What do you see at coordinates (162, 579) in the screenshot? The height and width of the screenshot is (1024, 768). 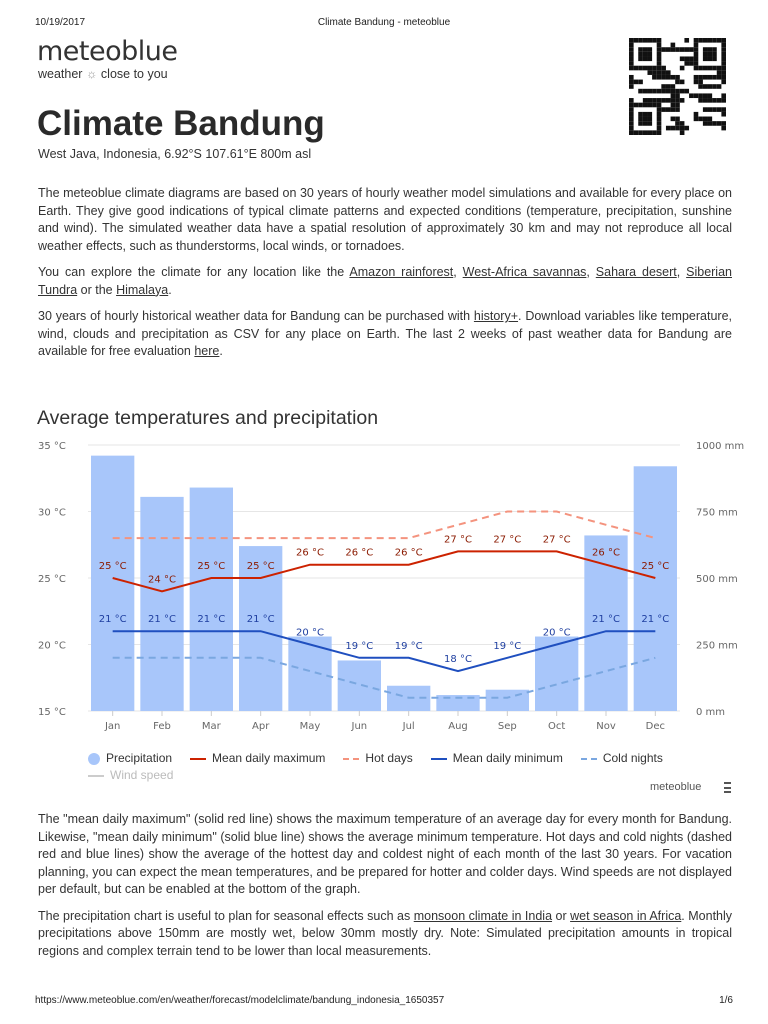 I see `max-data-label: 24 °C` at bounding box center [162, 579].